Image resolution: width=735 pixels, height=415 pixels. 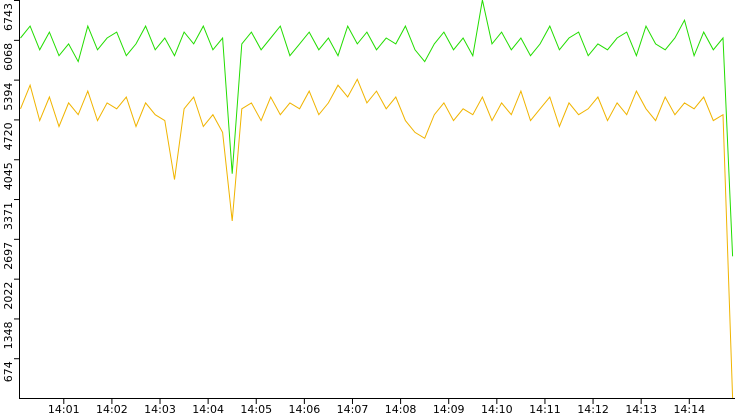 I want to click on x-tick-label: 14:02, so click(x=112, y=409).